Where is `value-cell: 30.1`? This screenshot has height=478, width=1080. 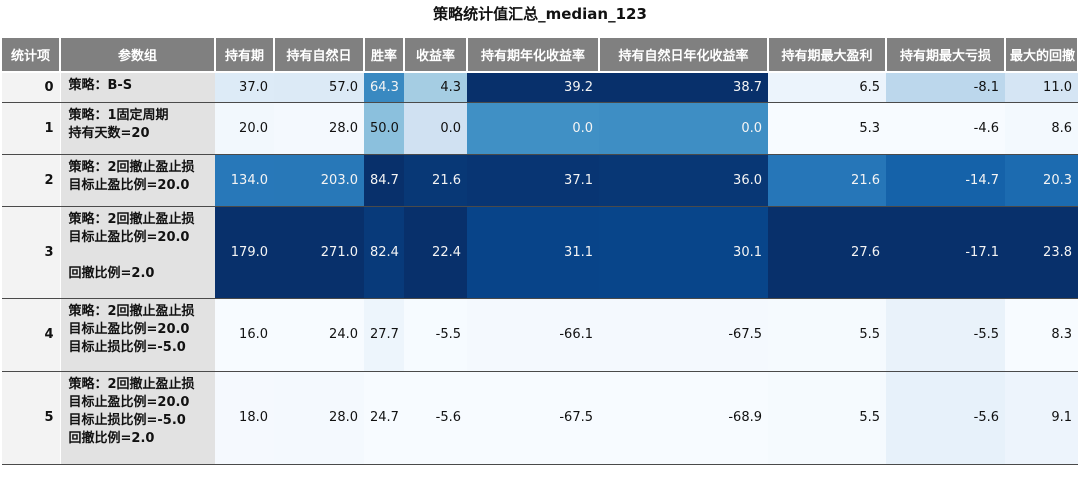
value-cell: 30.1 is located at coordinates (683, 252).